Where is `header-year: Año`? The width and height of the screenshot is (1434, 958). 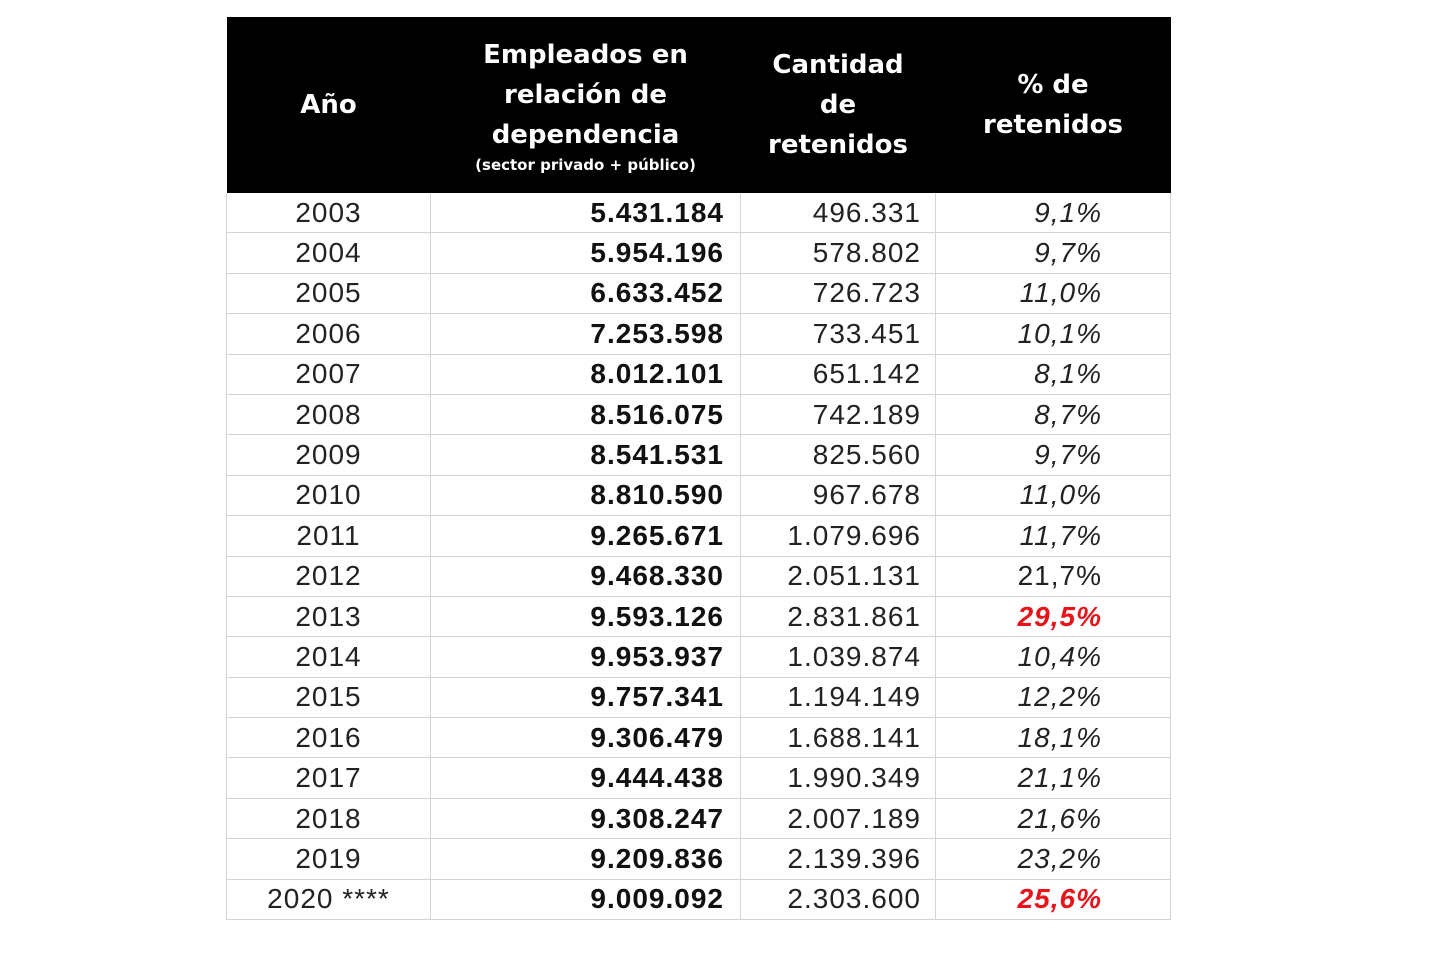
header-year: Año is located at coordinates (328, 105).